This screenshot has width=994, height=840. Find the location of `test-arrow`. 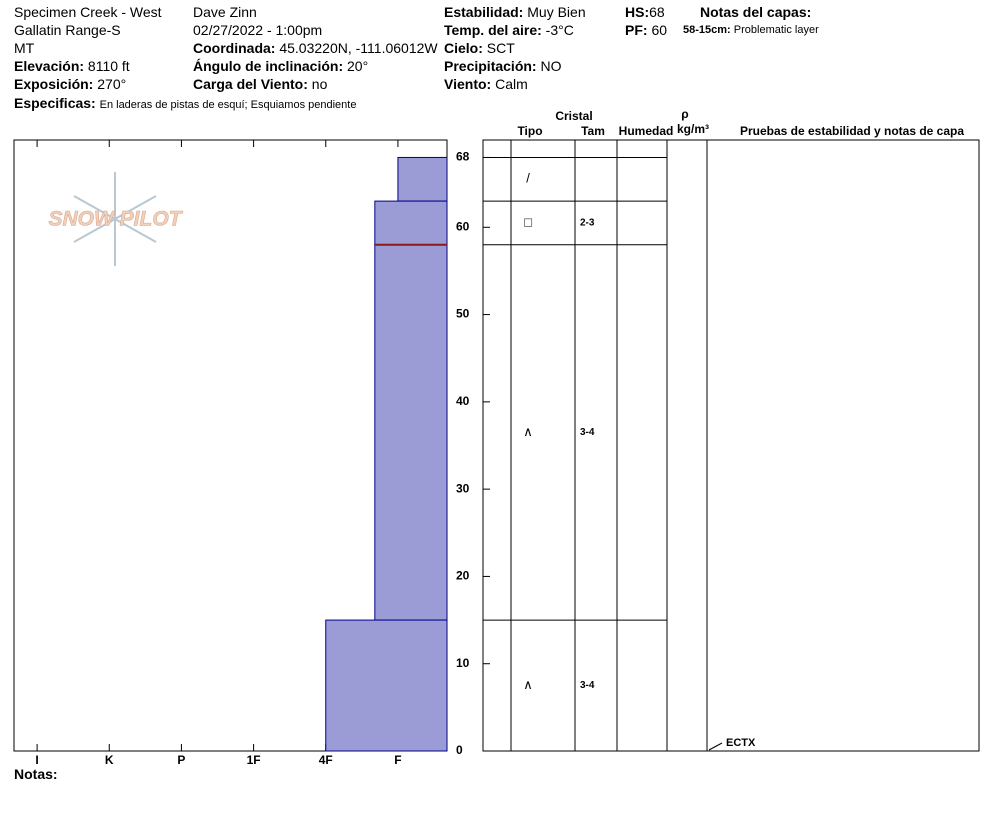

test-arrow is located at coordinates (715, 746).